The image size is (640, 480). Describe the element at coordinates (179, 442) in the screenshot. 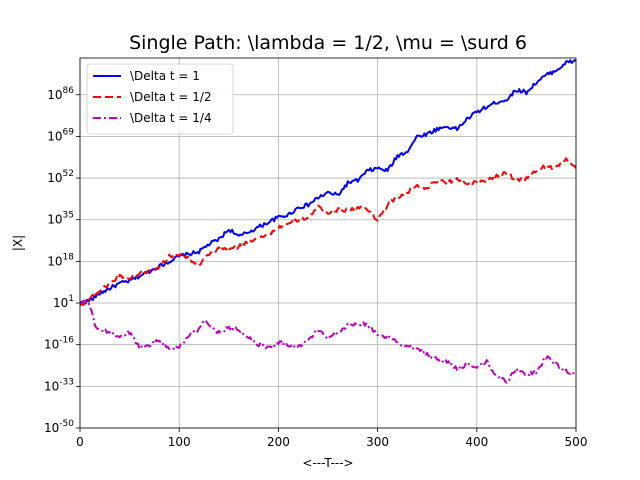

I see `x-tick-label: 100` at that location.